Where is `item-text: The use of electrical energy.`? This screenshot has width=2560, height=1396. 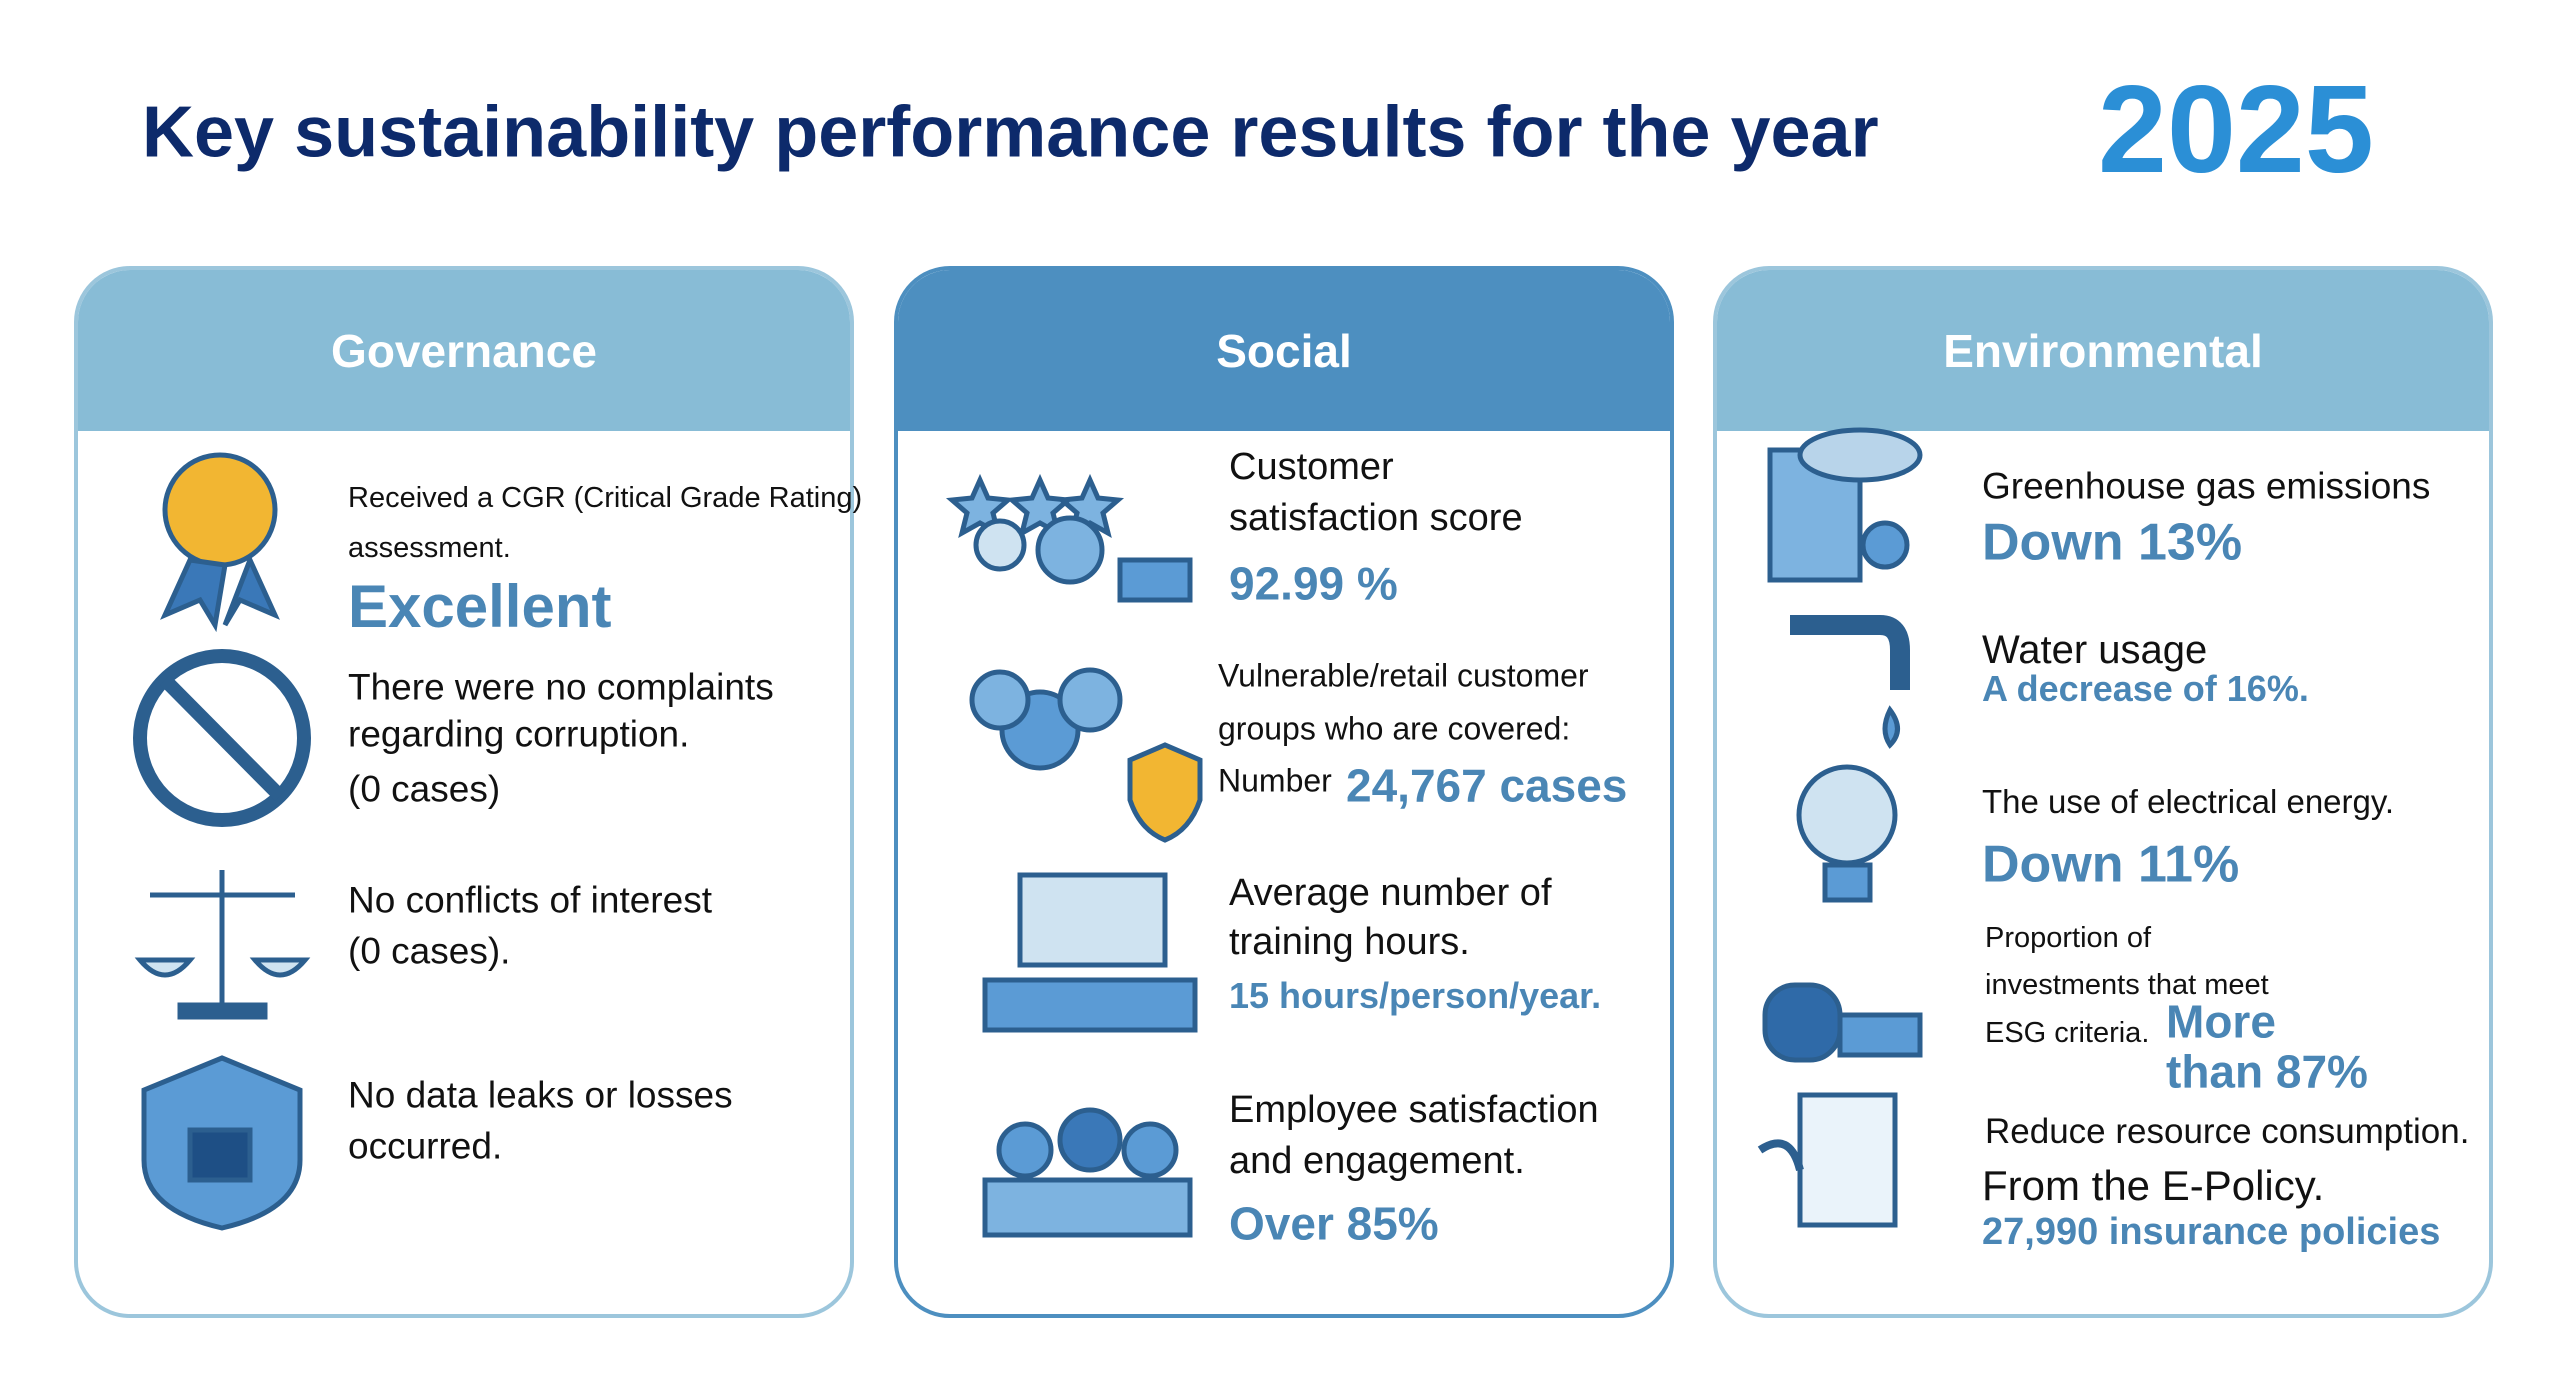 item-text: The use of electrical energy. is located at coordinates (2188, 801).